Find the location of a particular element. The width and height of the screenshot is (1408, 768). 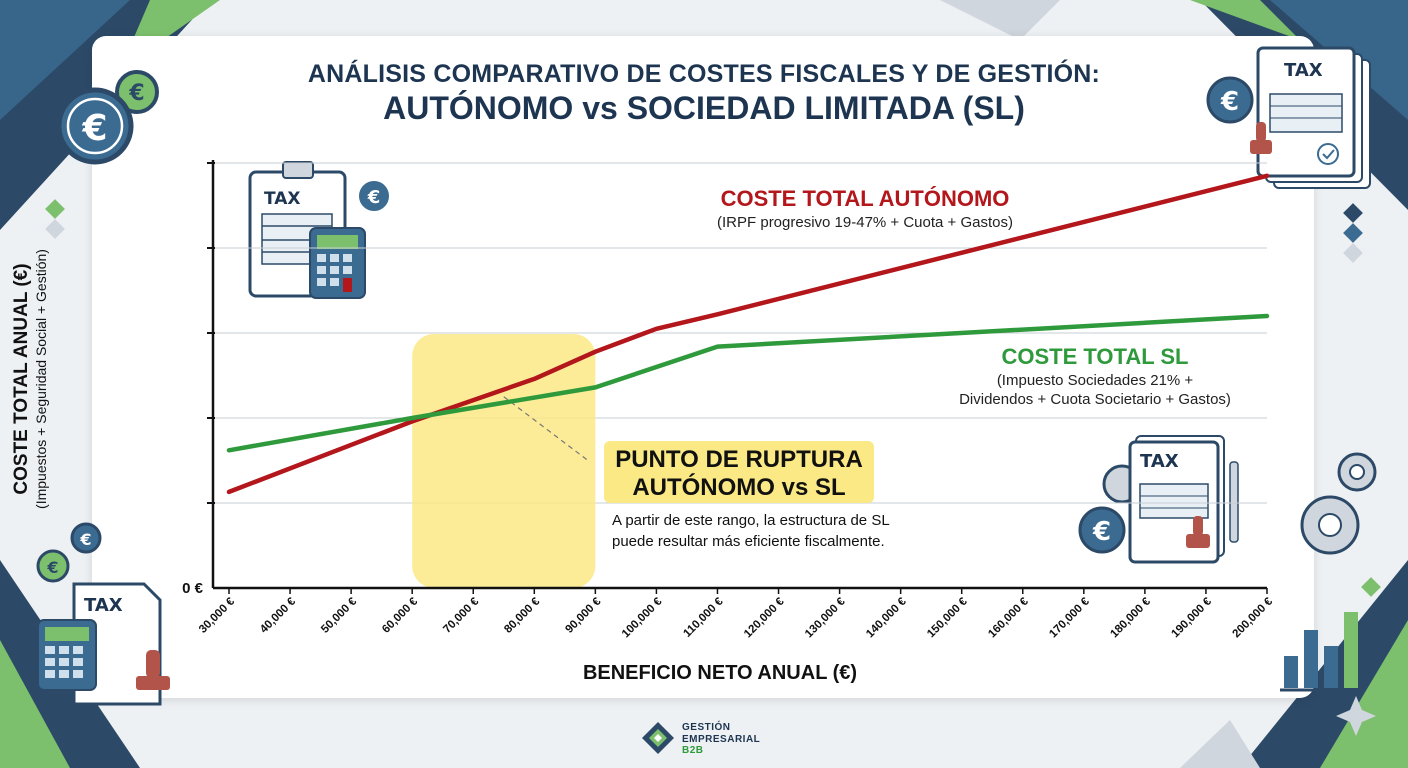

x-tick-label: 180,000 € is located at coordinates (1130, 617).